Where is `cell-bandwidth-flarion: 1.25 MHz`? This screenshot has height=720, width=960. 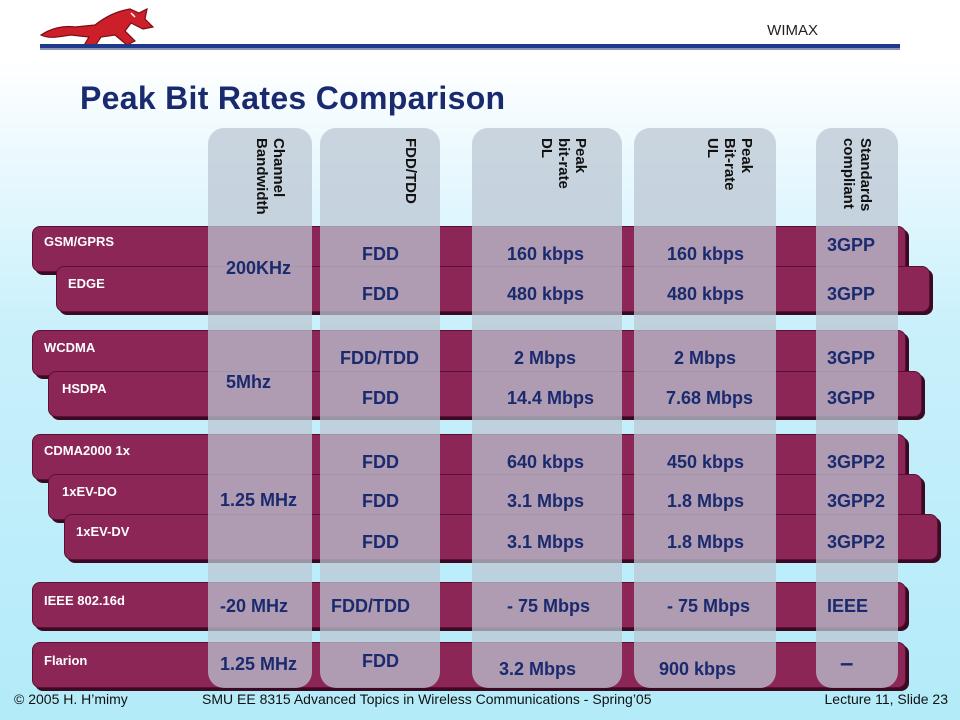
cell-bandwidth-flarion: 1.25 MHz is located at coordinates (259, 664).